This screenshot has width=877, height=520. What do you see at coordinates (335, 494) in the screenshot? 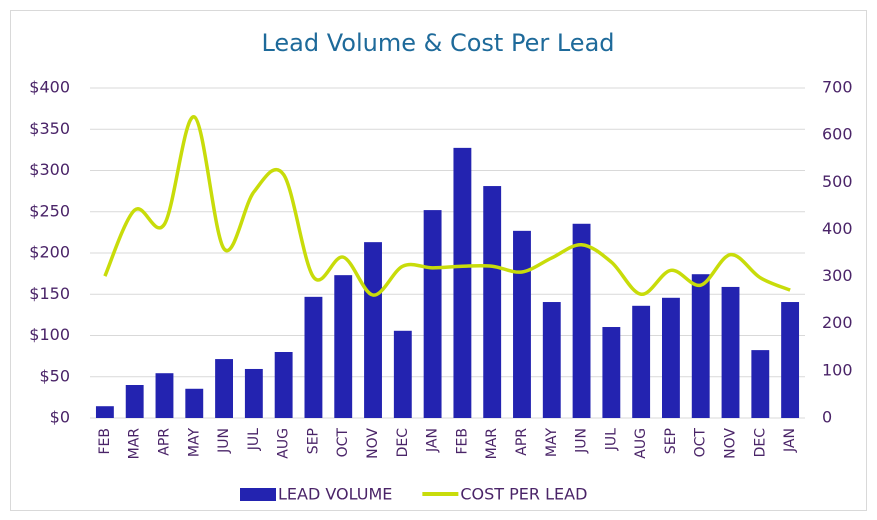
I see `legend-label: LEAD VOLUME` at bounding box center [335, 494].